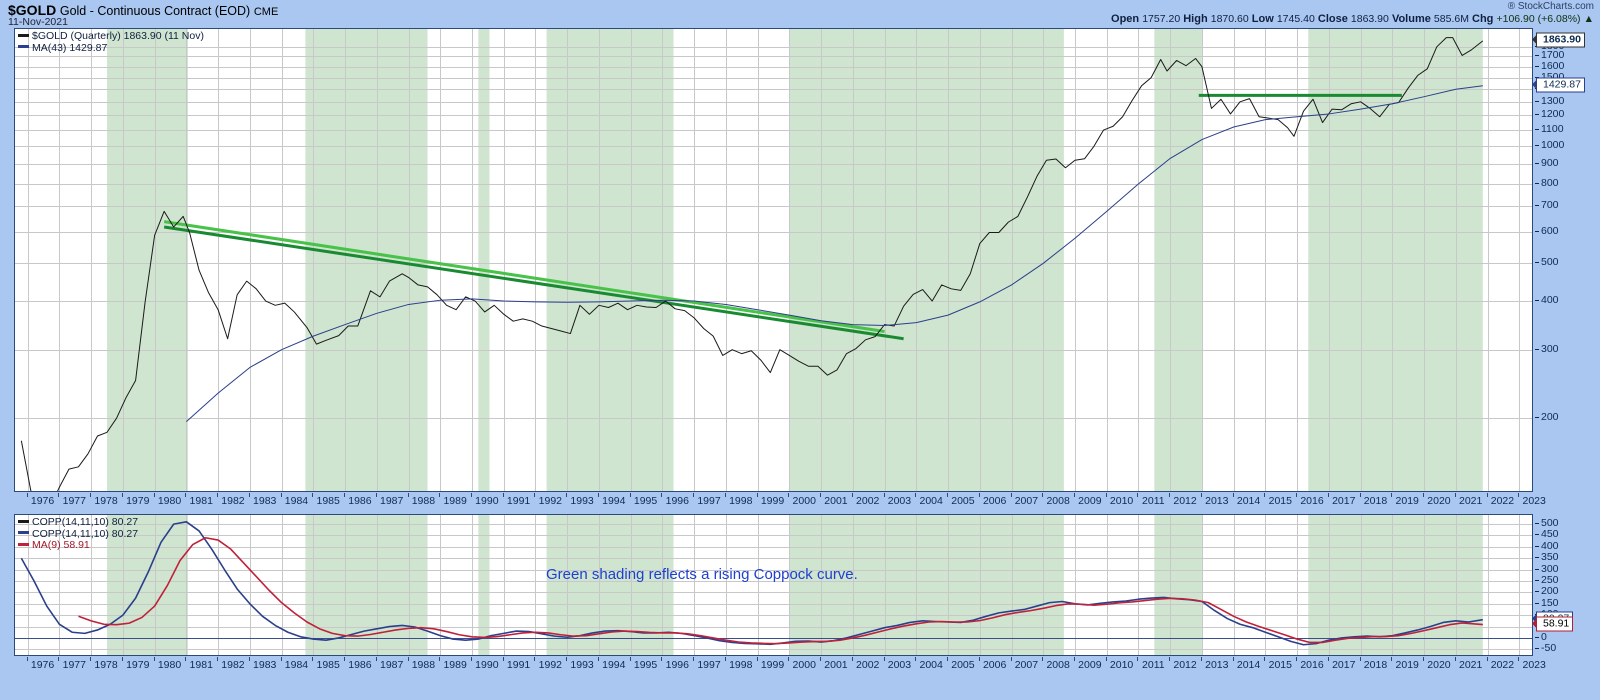  Describe the element at coordinates (1560, 85) in the screenshot. I see `y-axis-value-flag: 1429.87` at that location.